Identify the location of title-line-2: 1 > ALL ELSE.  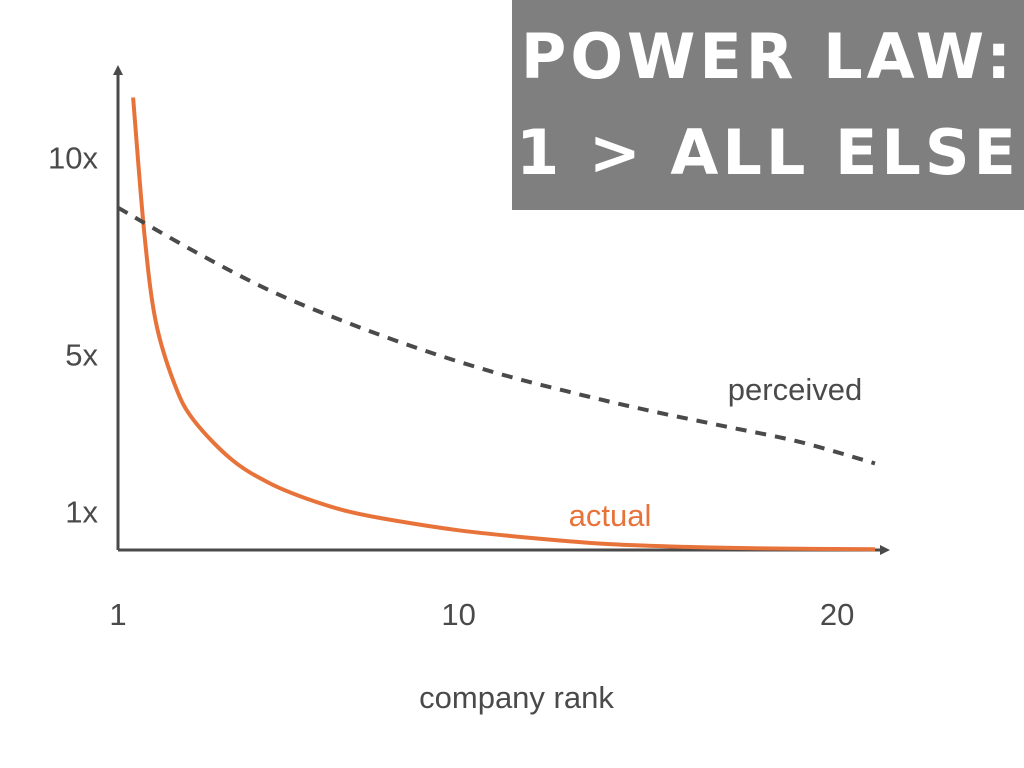
(768, 152).